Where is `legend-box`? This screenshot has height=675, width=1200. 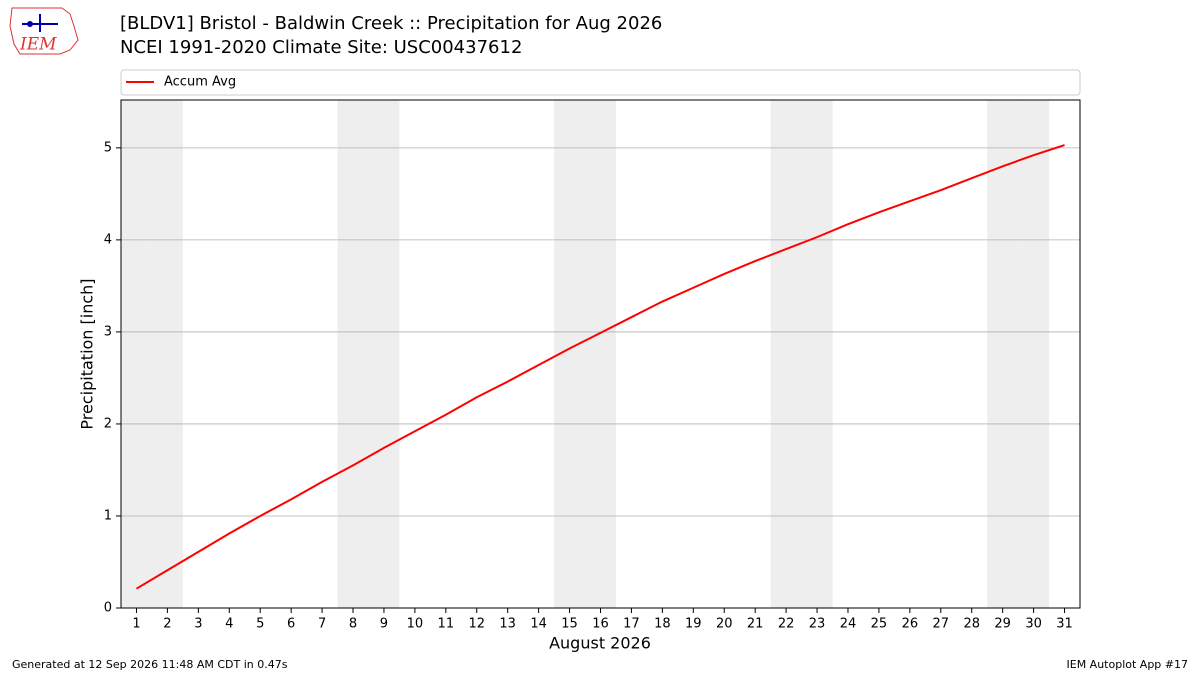
legend-box is located at coordinates (600, 82).